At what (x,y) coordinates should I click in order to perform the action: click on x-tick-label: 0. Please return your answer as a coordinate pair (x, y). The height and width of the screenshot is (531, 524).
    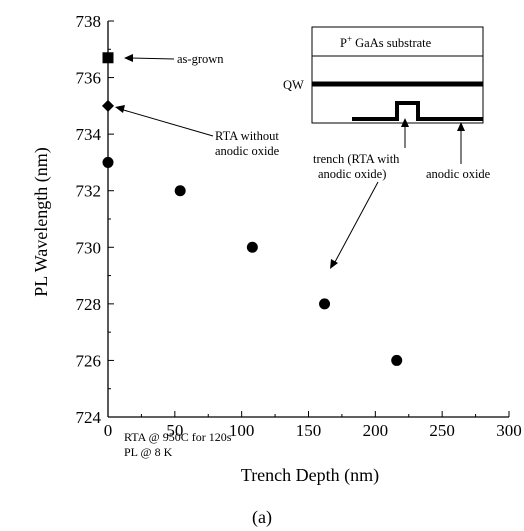
    Looking at the image, I should click on (108, 430).